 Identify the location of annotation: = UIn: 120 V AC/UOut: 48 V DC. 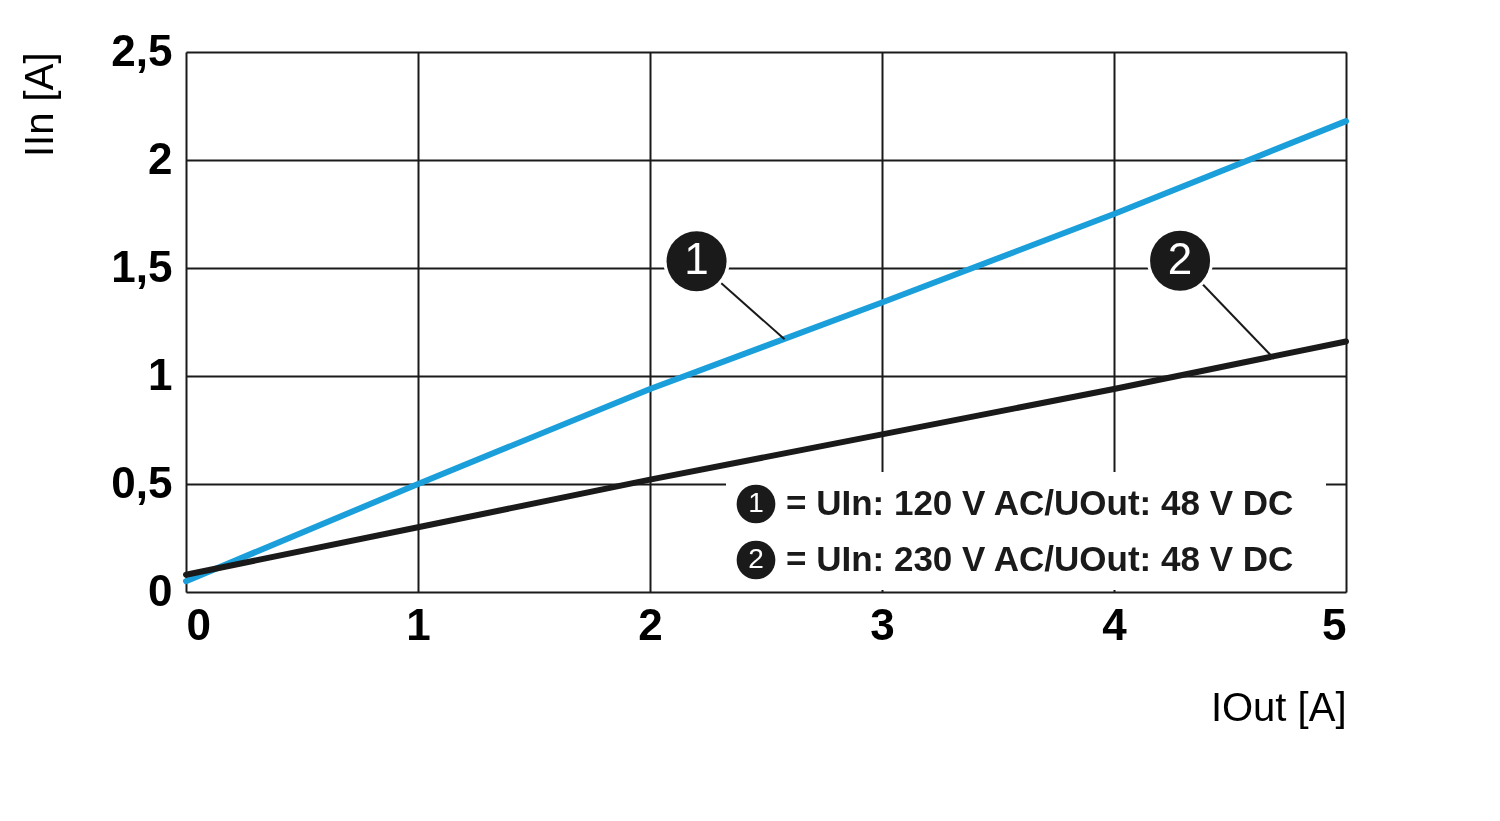
(1040, 502).